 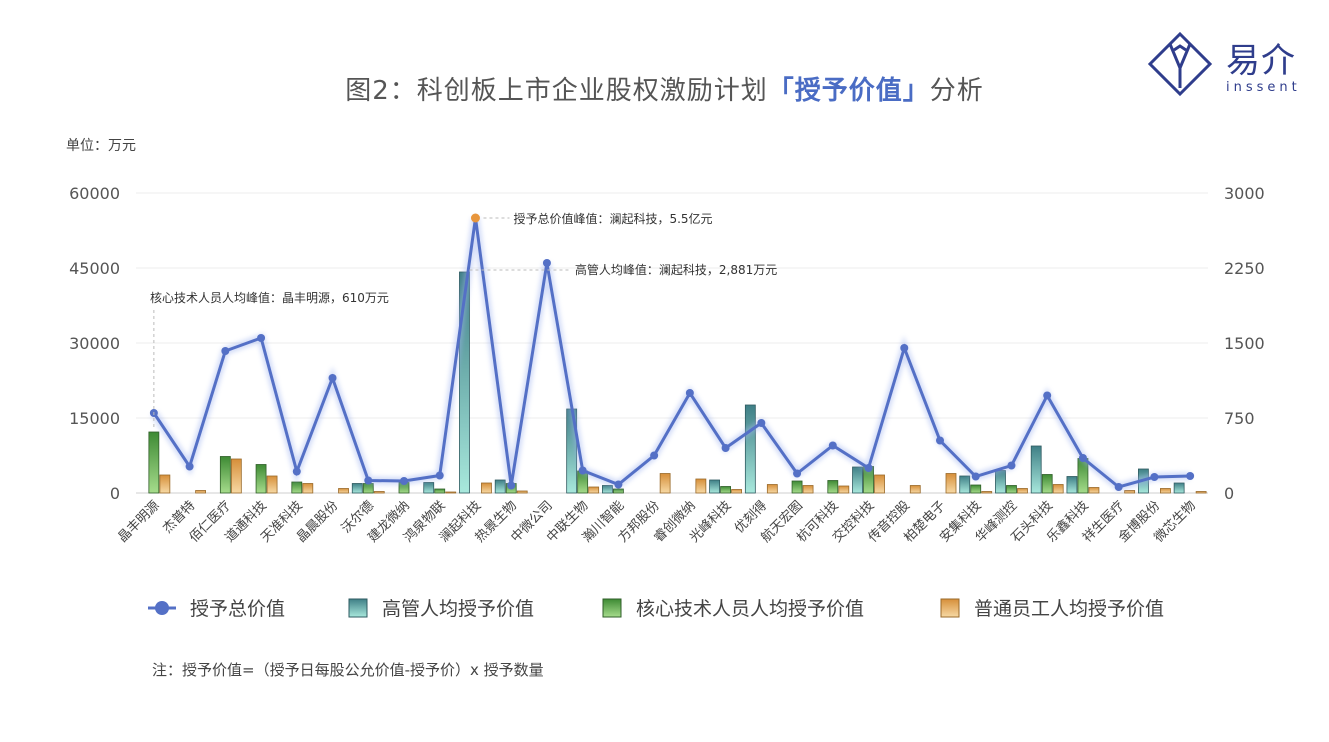 What do you see at coordinates (94, 193) in the screenshot?
I see `left-tick-label: 60000` at bounding box center [94, 193].